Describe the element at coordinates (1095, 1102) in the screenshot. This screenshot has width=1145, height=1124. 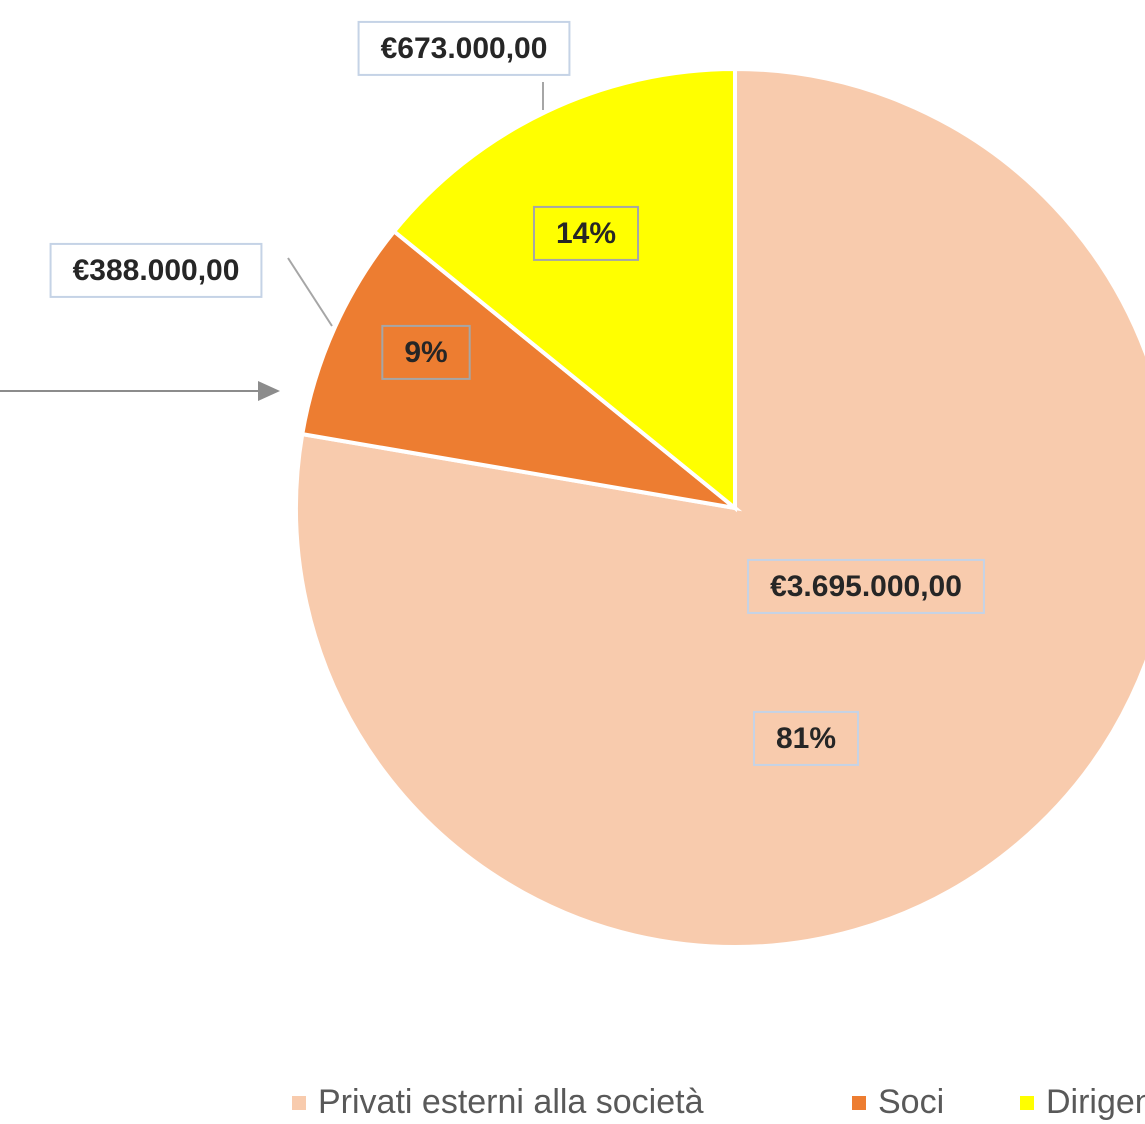
I see `legend-label: Dirigenti` at that location.